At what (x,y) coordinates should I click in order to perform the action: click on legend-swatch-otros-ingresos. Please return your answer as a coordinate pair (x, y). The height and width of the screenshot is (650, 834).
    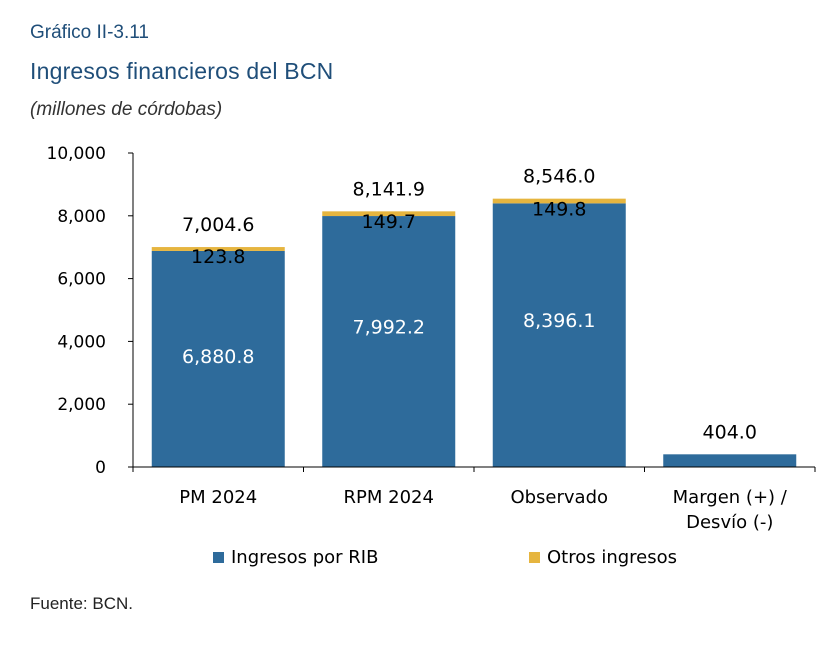
    Looking at the image, I should click on (534, 557).